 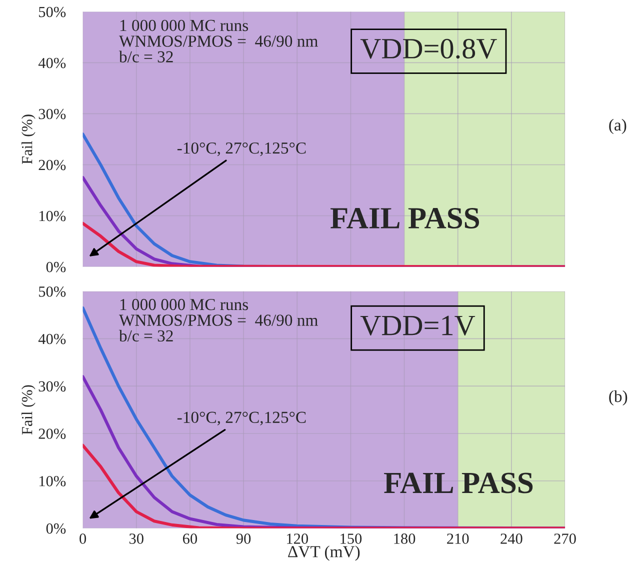 I want to click on annotation: VDD=0.8V, so click(x=428, y=48).